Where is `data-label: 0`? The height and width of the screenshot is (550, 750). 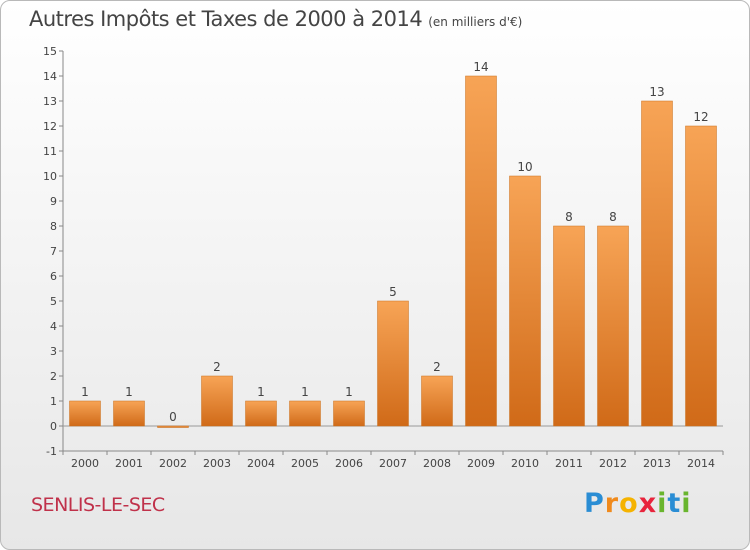 data-label: 0 is located at coordinates (173, 417).